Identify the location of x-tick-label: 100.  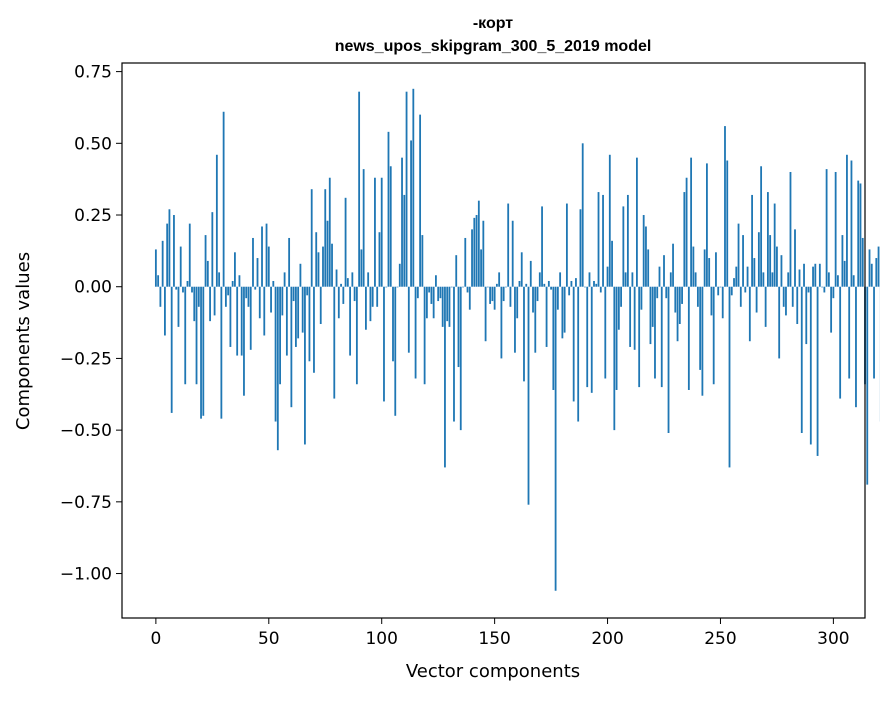
(381, 639).